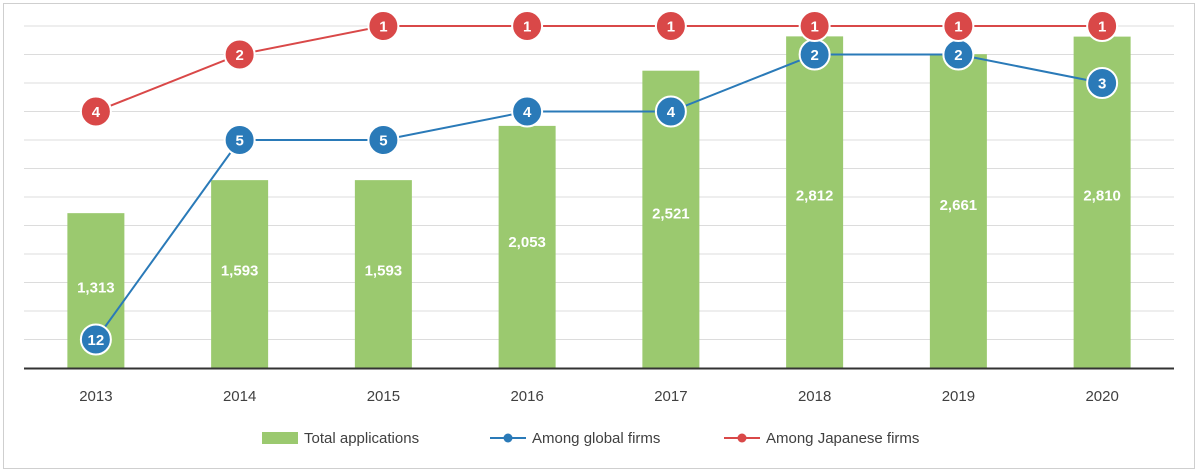  I want to click on x-tick-labels: 2013 2014 2015 2016 2017 2018 2019 2020, so click(599, 396).